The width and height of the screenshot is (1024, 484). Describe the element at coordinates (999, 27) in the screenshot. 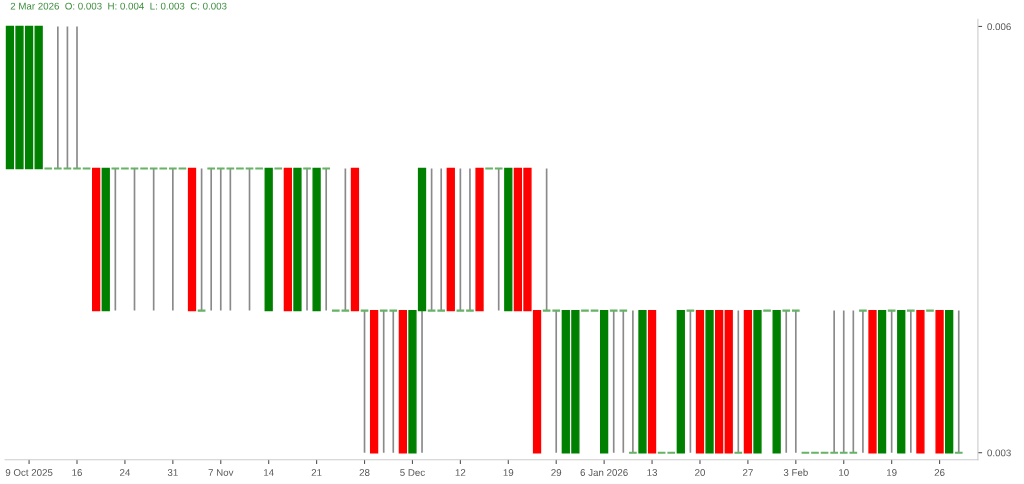

I see `y-tick-label: 0.006` at that location.